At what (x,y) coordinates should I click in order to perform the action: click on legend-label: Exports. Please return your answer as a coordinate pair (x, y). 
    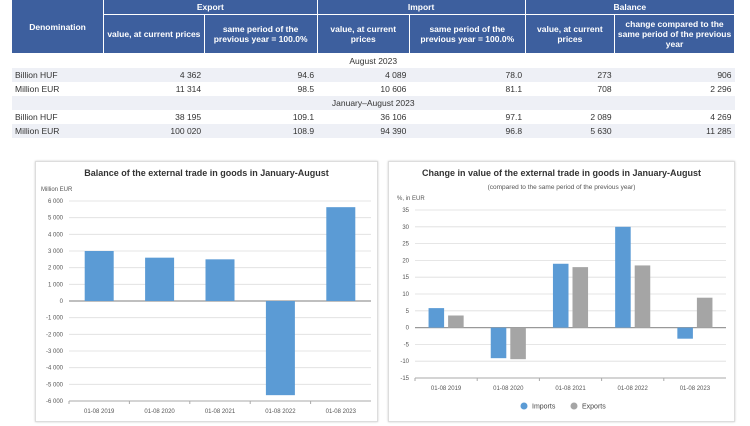
    Looking at the image, I should click on (594, 407).